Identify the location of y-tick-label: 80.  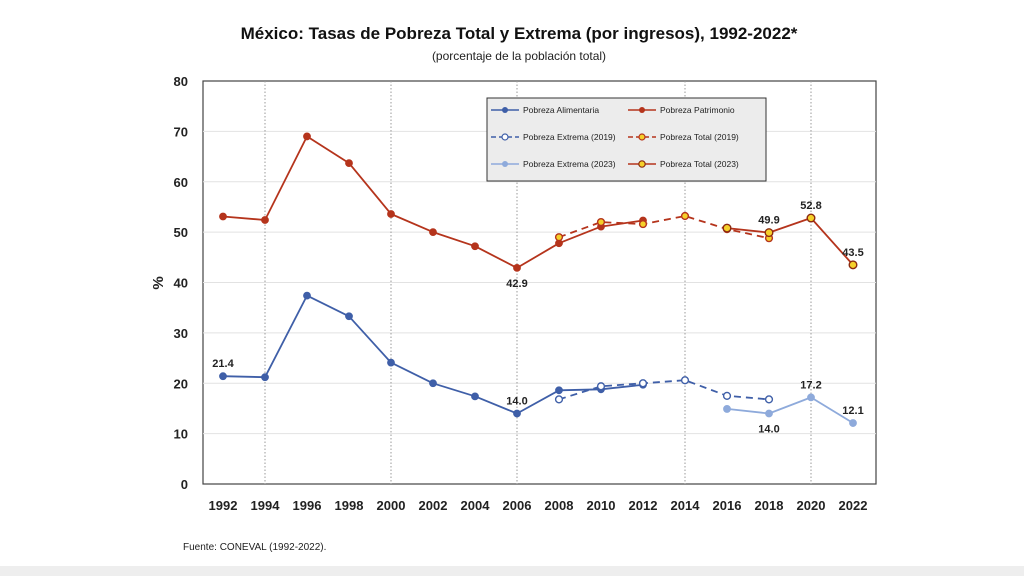
(181, 81).